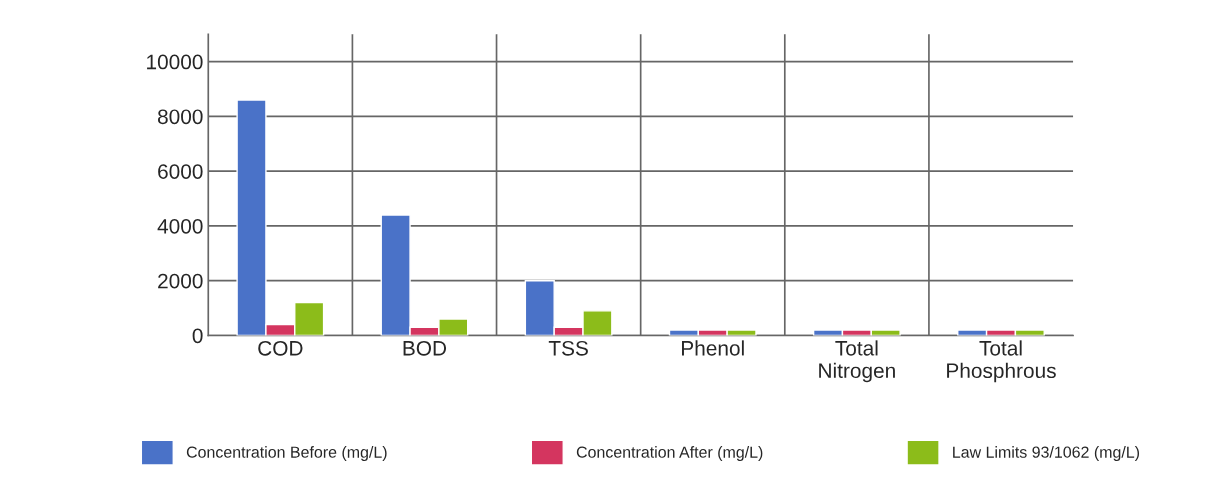  Describe the element at coordinates (175, 62) in the screenshot. I see `y-tick-label: 10000` at that location.